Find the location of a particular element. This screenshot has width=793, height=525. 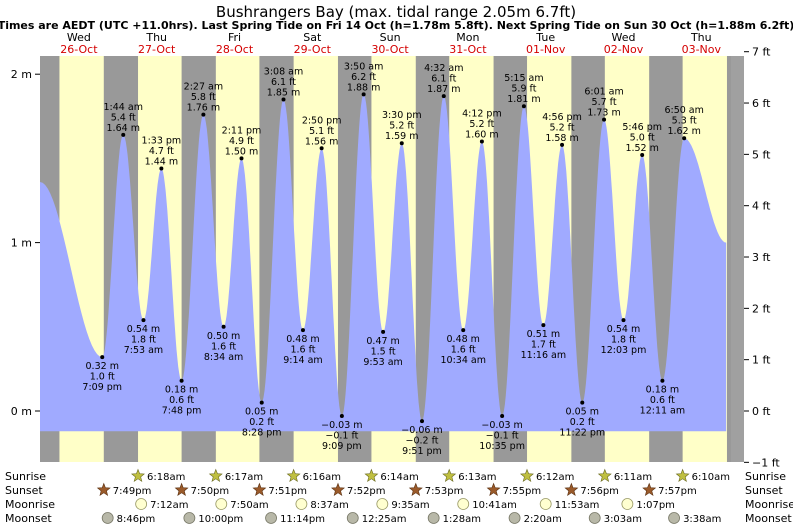

low-tide-height-m: −0.03 m is located at coordinates (341, 425).